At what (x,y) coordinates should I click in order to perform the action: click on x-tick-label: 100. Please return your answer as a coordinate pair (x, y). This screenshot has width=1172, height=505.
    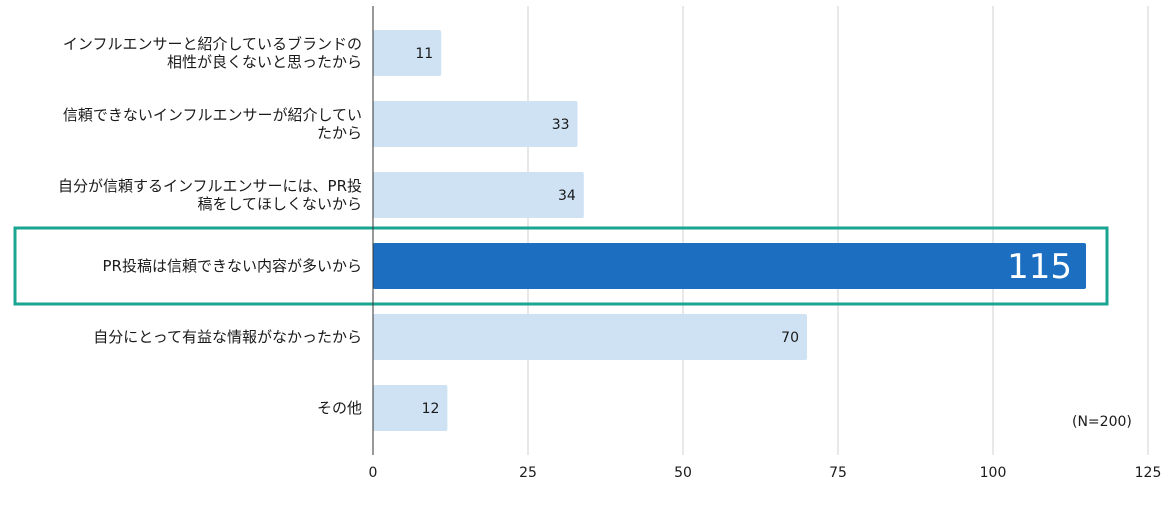
    Looking at the image, I should click on (993, 473).